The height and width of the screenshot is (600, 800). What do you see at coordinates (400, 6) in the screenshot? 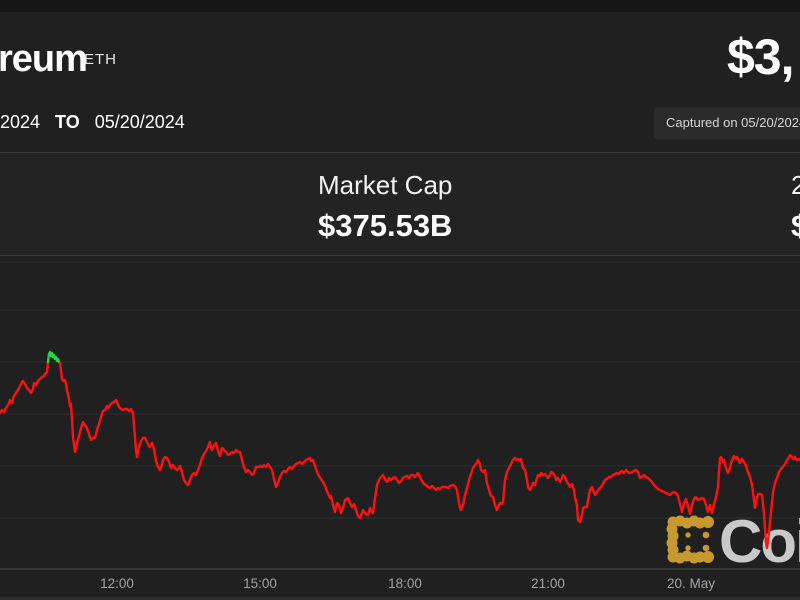
I see `top-divider-strip` at bounding box center [400, 6].